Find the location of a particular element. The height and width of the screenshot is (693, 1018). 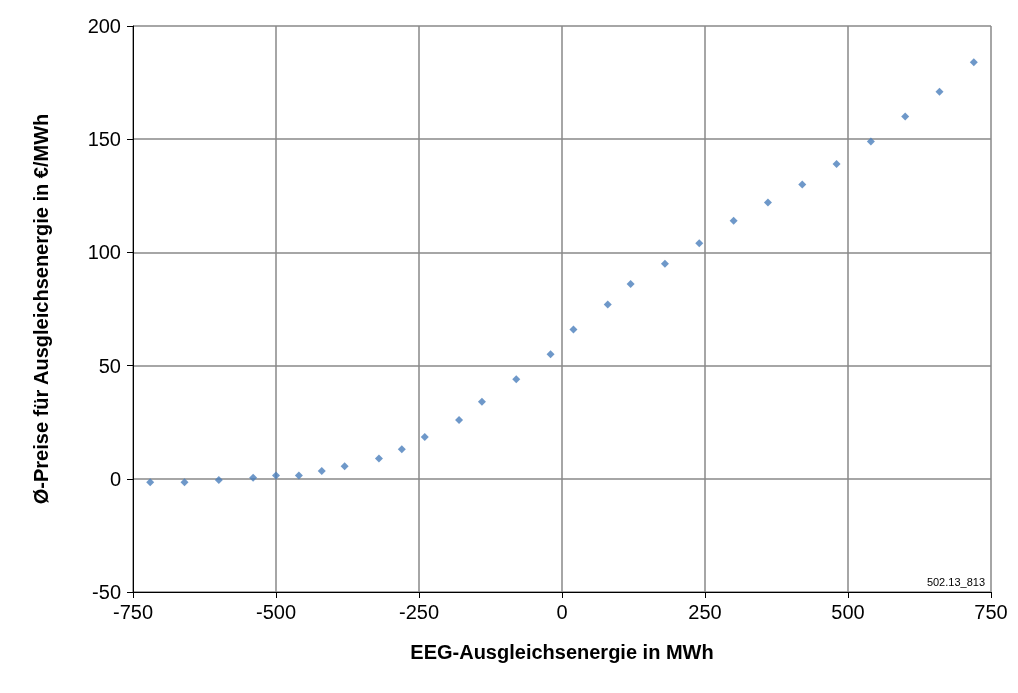

x-tick-label: -500 is located at coordinates (276, 612).